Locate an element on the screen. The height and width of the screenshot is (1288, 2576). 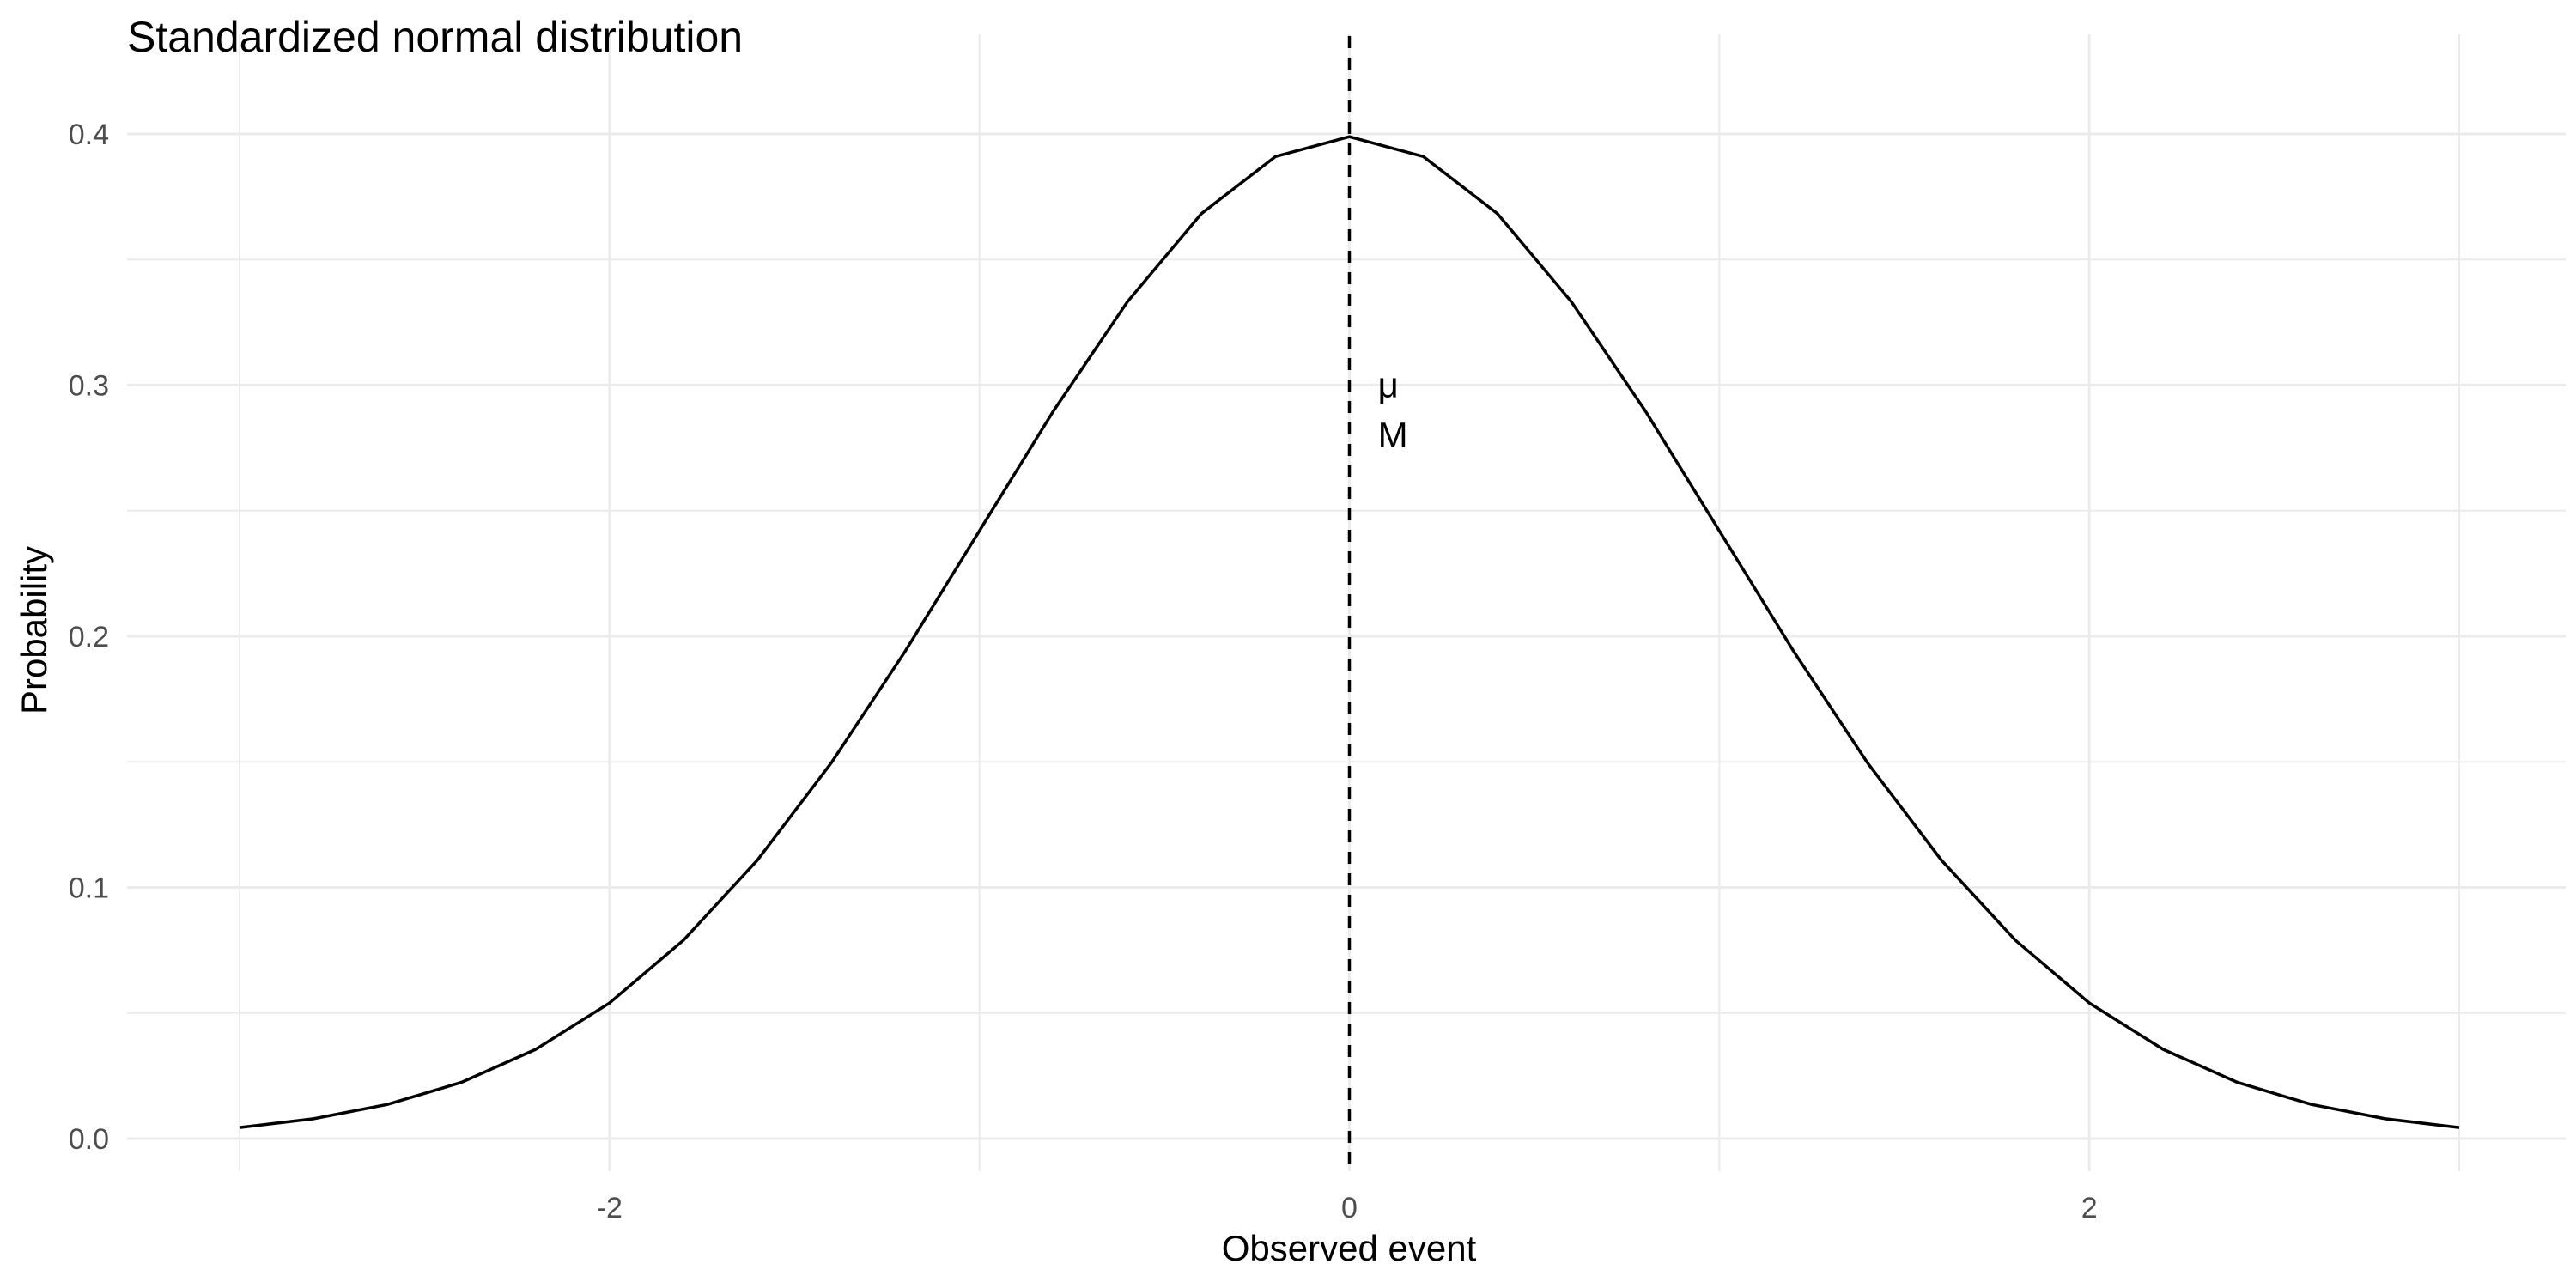
y-tick-label: 0.4 is located at coordinates (89, 134).